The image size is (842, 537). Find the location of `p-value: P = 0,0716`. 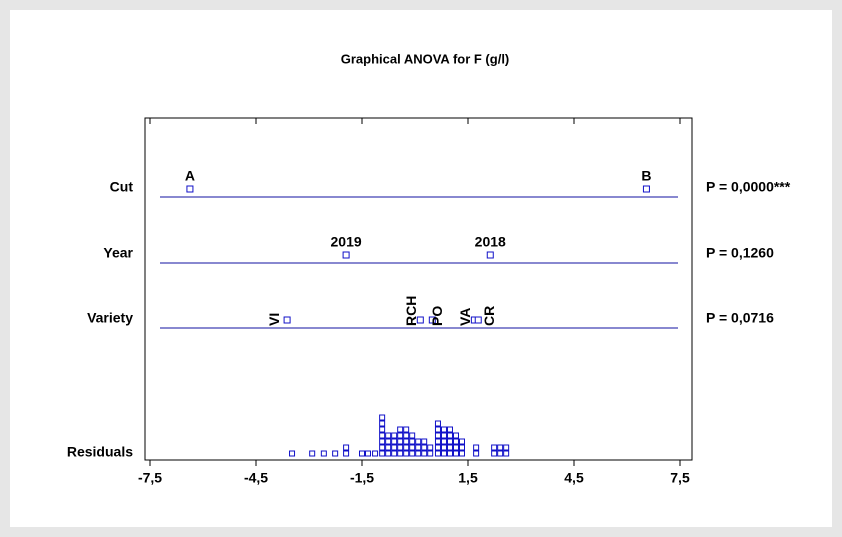

p-value: P = 0,0716 is located at coordinates (740, 318).